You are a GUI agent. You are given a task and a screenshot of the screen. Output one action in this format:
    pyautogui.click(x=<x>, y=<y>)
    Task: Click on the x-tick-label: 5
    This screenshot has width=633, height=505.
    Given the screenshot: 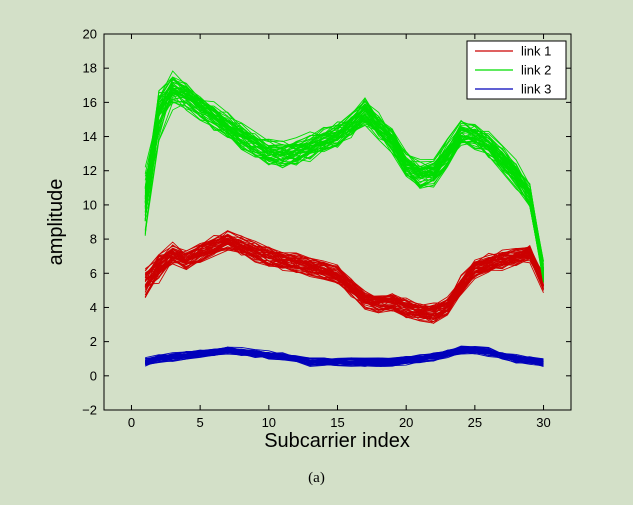 What is the action you would take?
    pyautogui.click(x=200, y=422)
    